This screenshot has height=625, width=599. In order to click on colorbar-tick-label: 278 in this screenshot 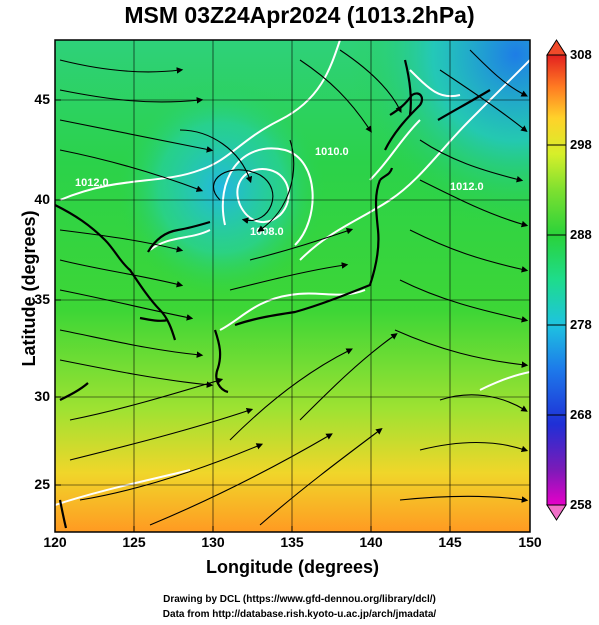, I will do `click(581, 324)`.